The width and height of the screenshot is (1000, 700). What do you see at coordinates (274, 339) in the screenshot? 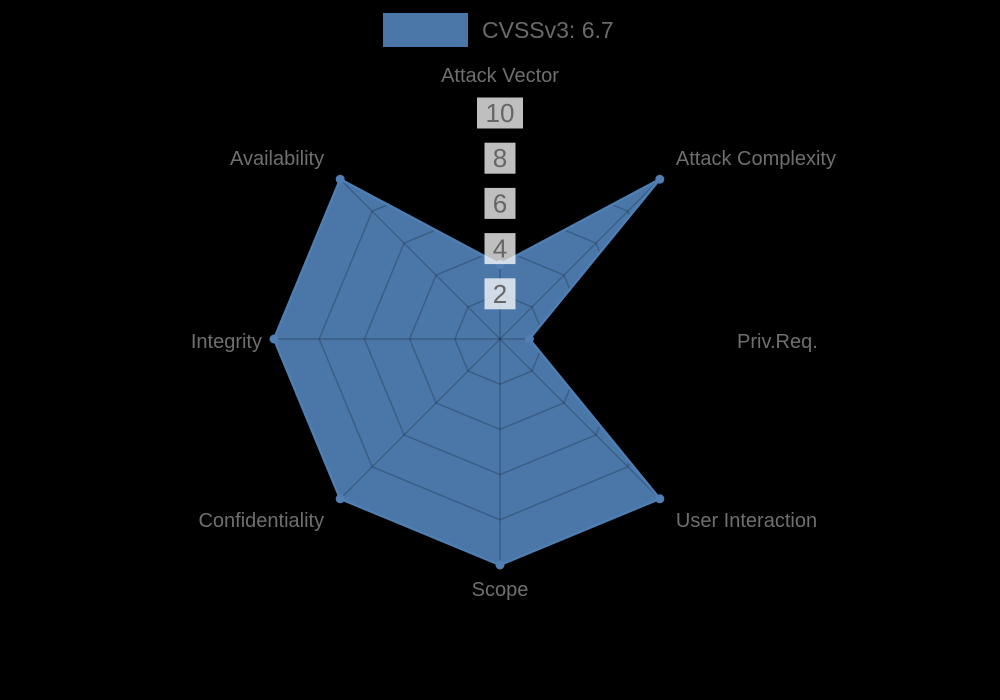
I see `data-point-integrity` at bounding box center [274, 339].